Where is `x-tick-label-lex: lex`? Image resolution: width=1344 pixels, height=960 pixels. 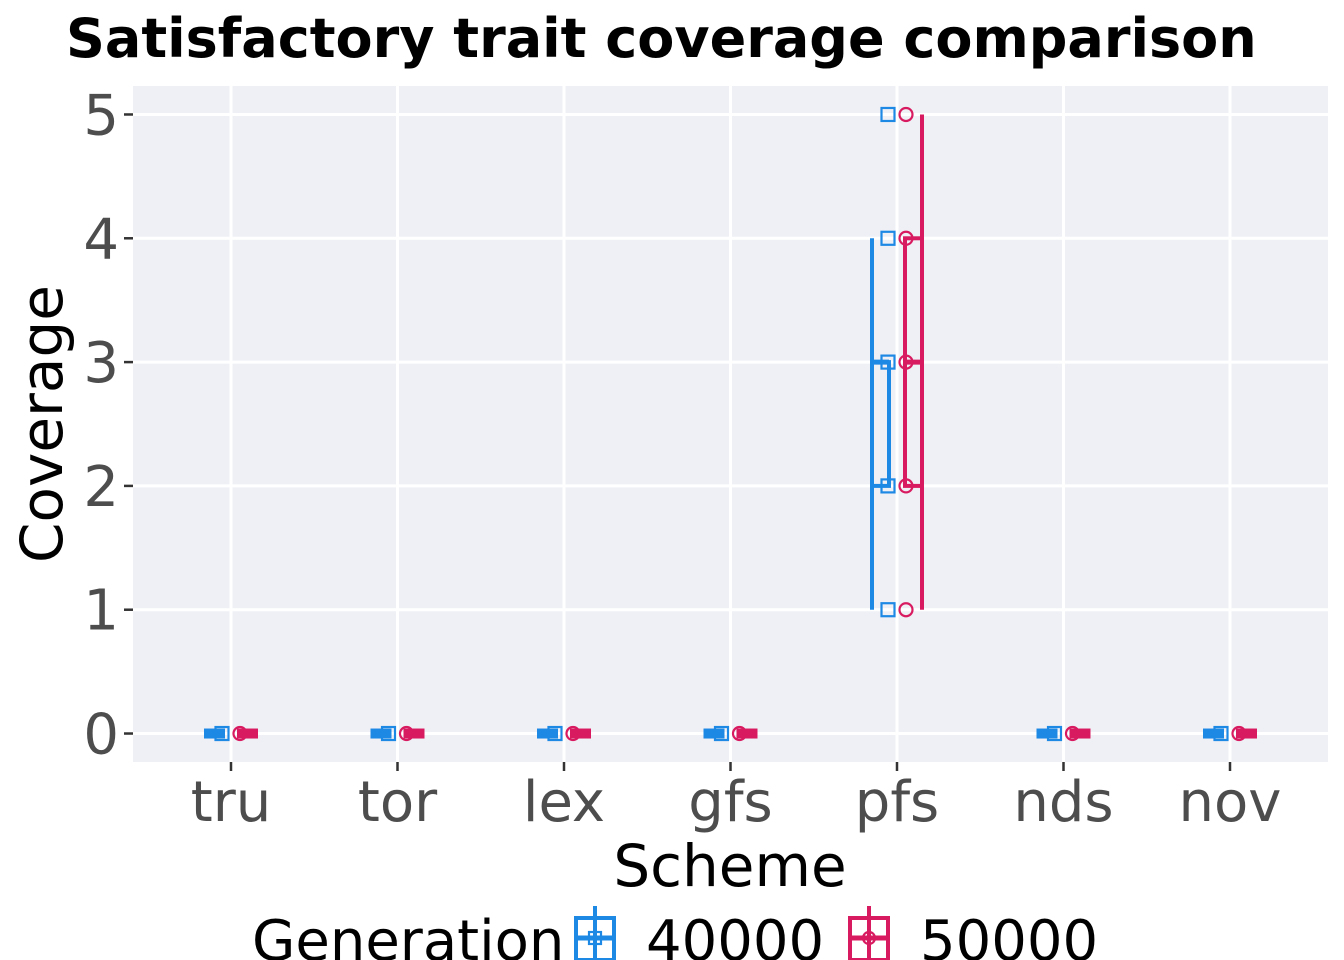 x-tick-label-lex: lex is located at coordinates (564, 802).